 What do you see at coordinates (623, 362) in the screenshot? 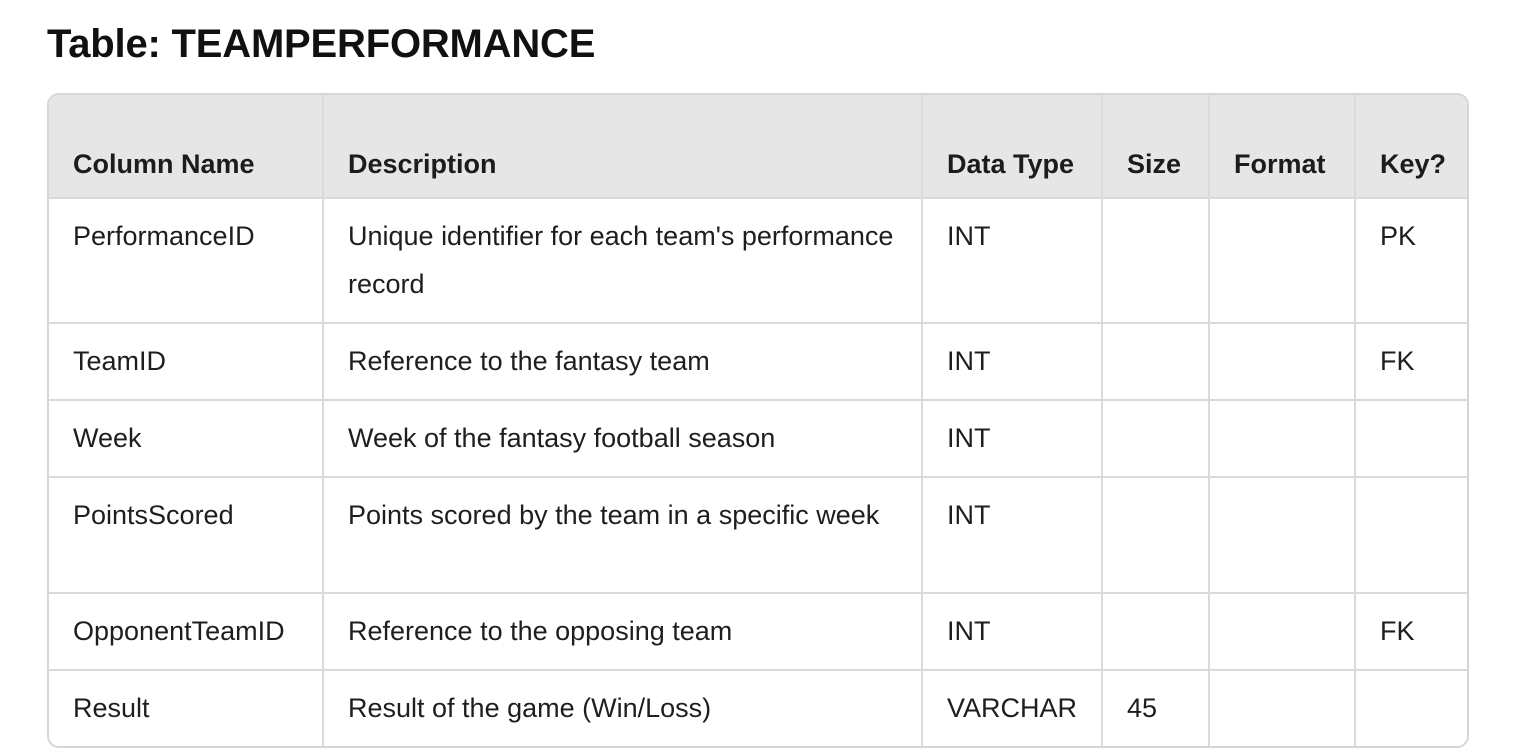
I see `cell-description: Reference to the fantasy team` at bounding box center [623, 362].